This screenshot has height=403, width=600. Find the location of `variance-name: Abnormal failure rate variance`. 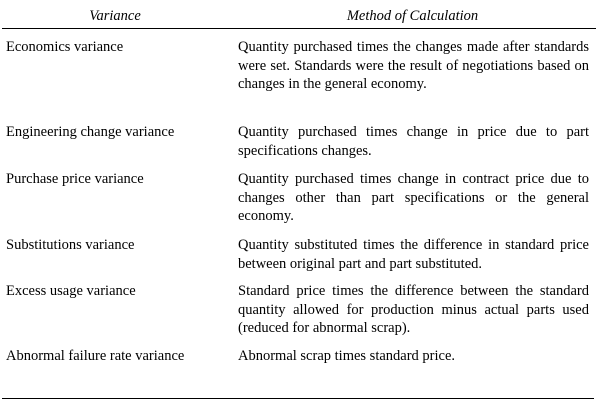

variance-name: Abnormal failure rate variance is located at coordinates (95, 356).